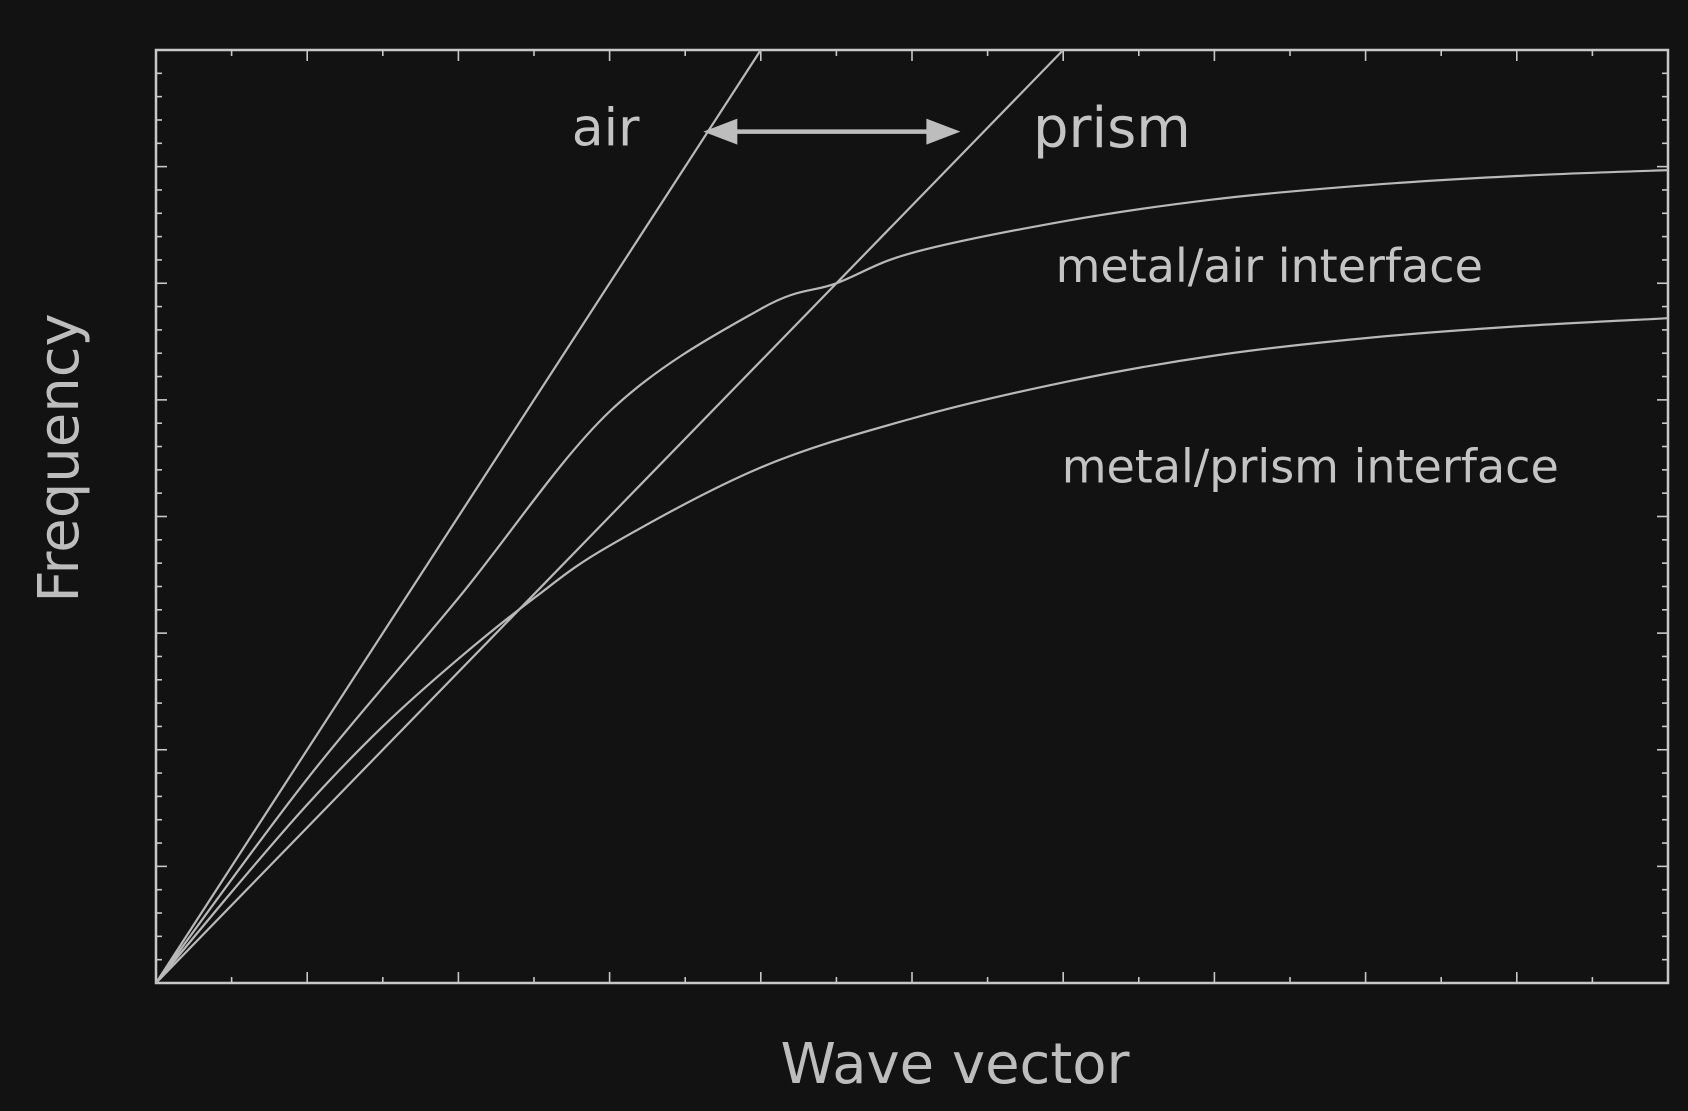 The height and width of the screenshot is (1111, 1688). What do you see at coordinates (1112, 128) in the screenshot?
I see `curve-label-prism: prism` at bounding box center [1112, 128].